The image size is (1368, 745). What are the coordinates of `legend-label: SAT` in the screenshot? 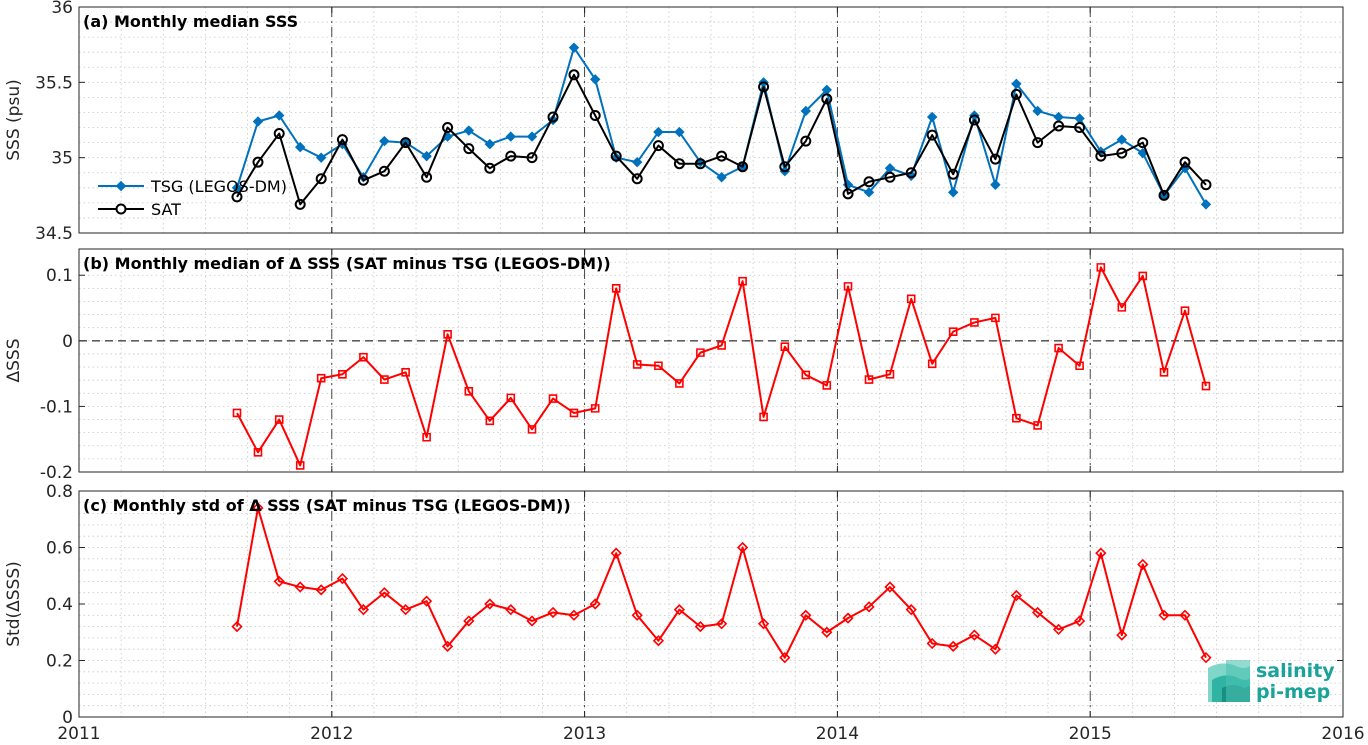 It's located at (166, 209).